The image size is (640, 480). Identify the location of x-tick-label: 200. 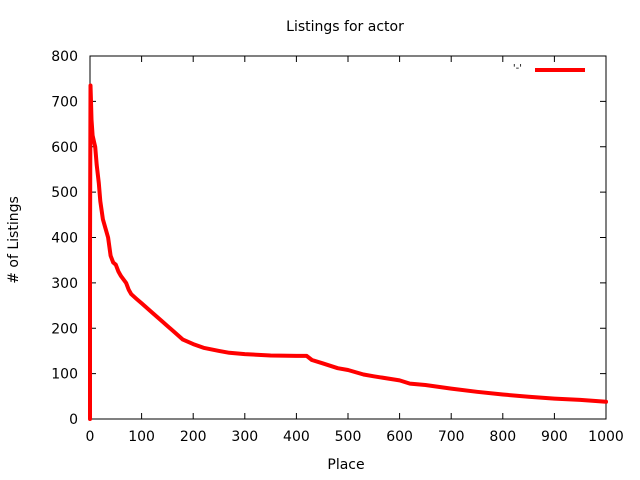
(193, 437).